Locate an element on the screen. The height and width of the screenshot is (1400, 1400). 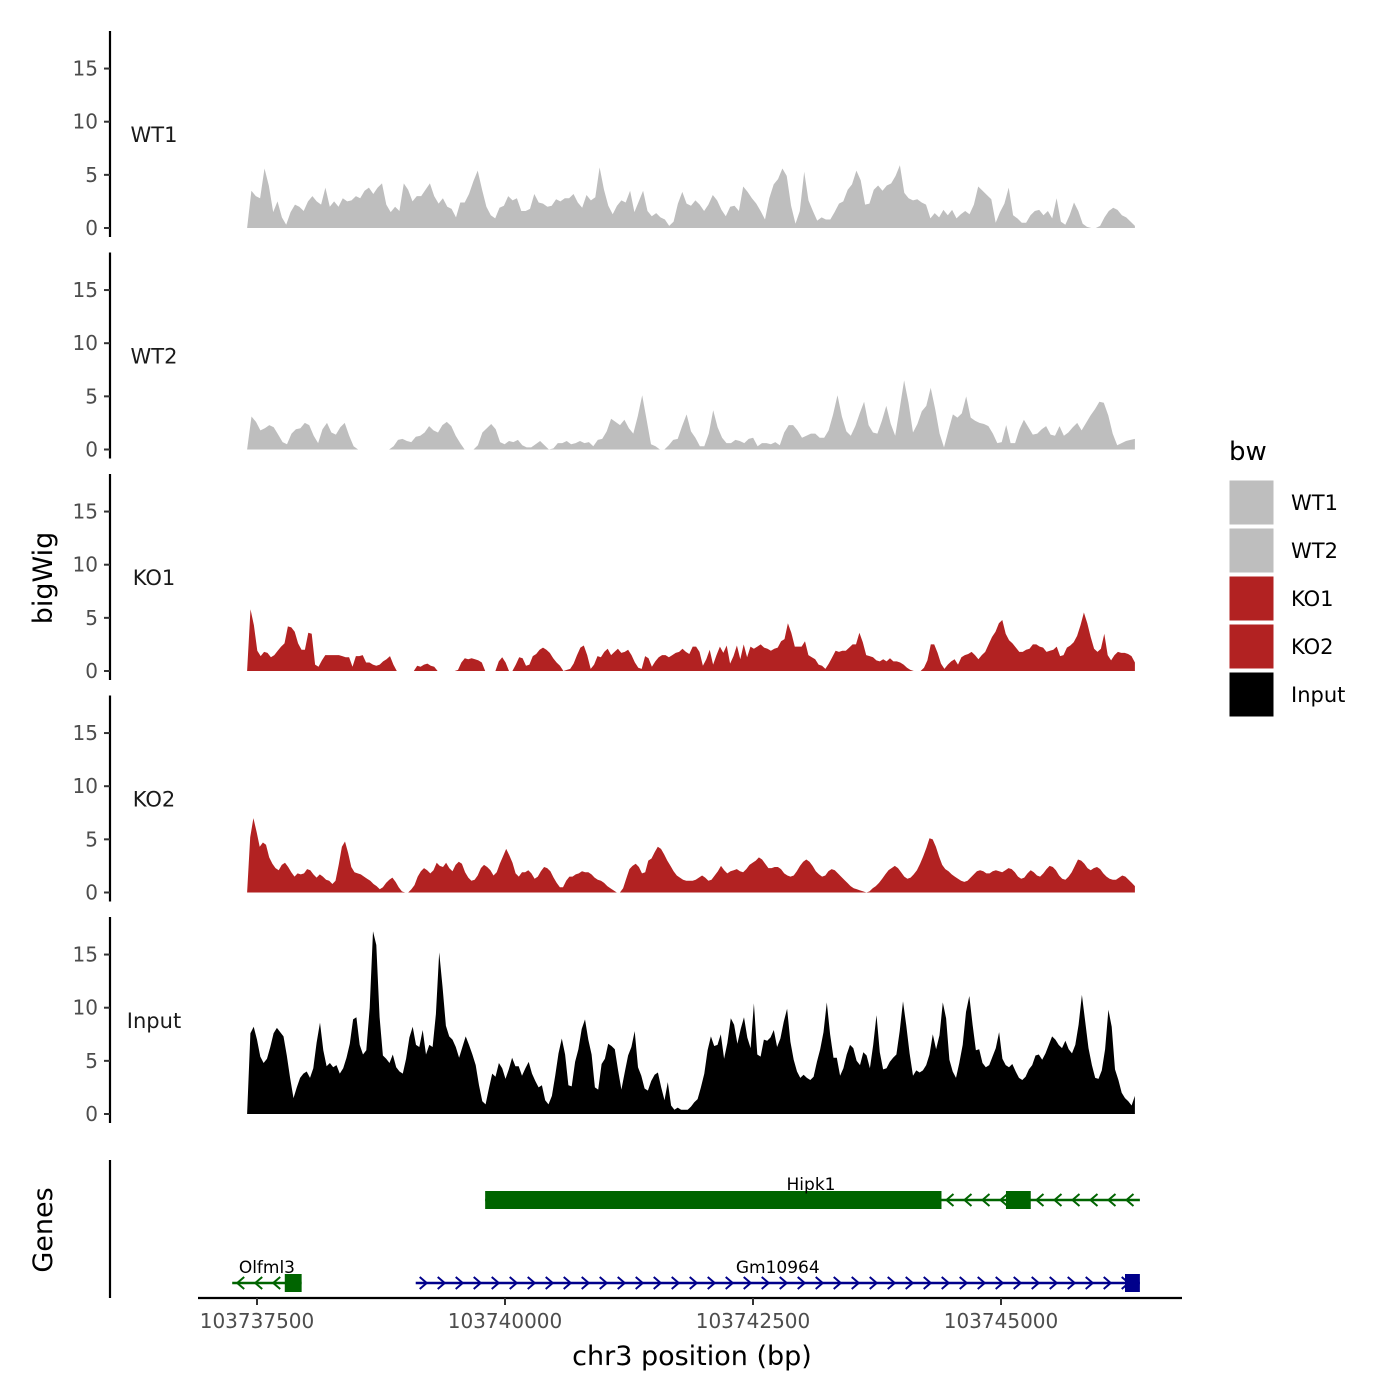
legend-entry-input: Input is located at coordinates (1286, 694).